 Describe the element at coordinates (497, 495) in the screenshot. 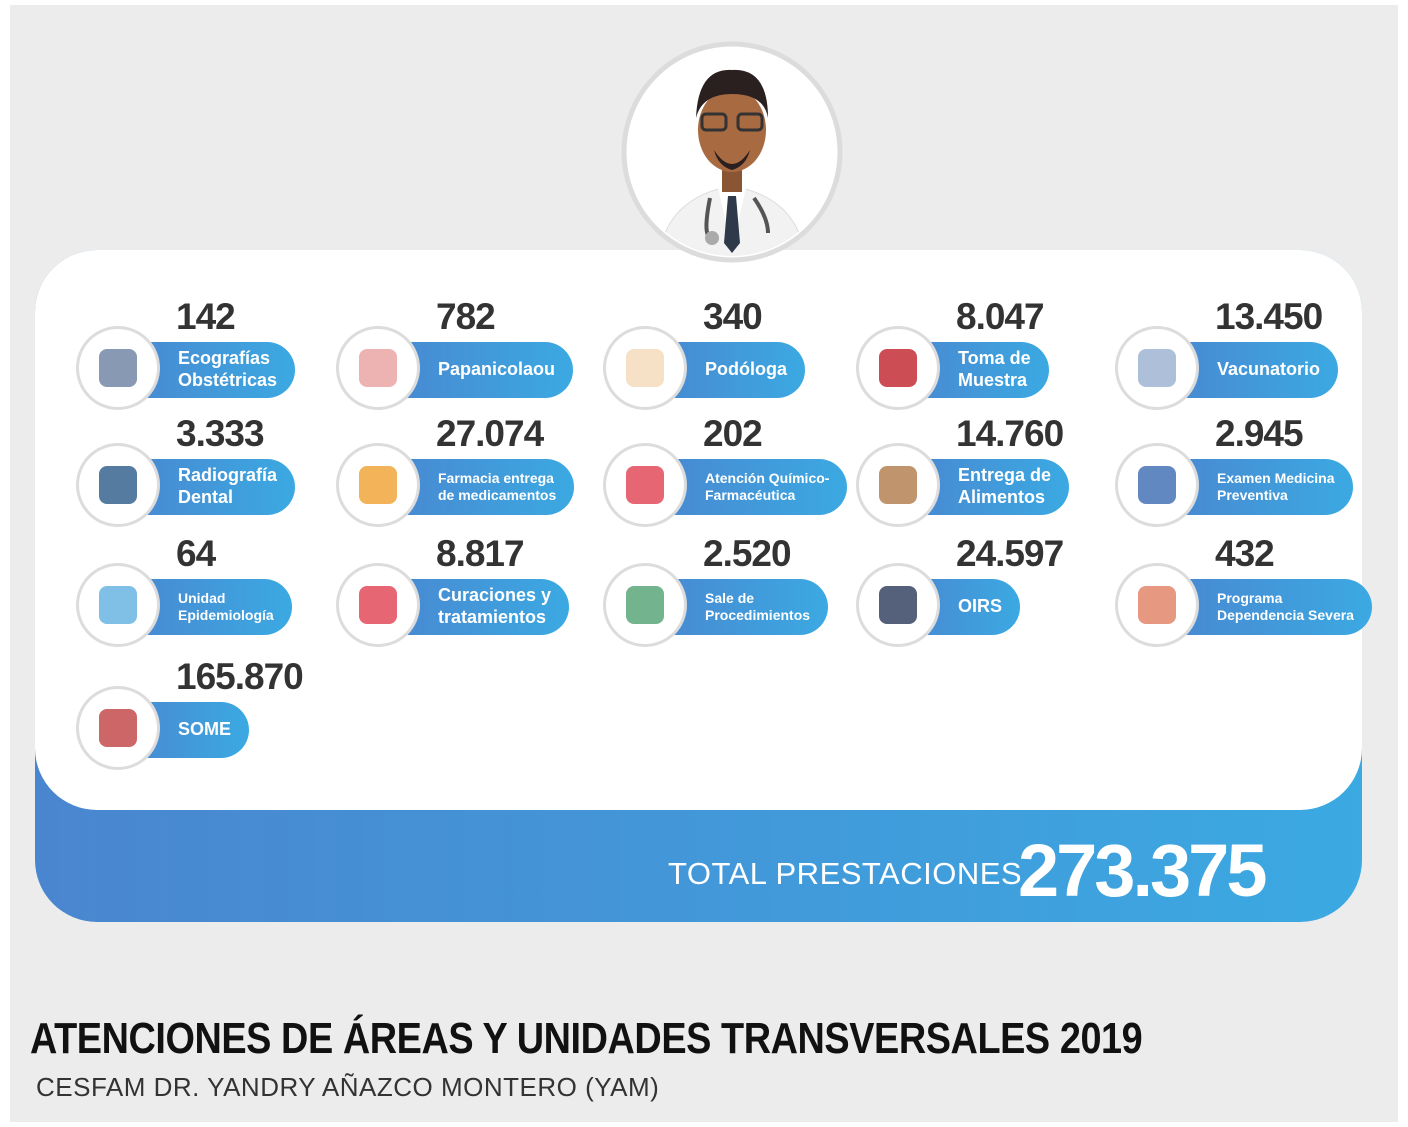

I see `label-line: de medicamentos` at that location.